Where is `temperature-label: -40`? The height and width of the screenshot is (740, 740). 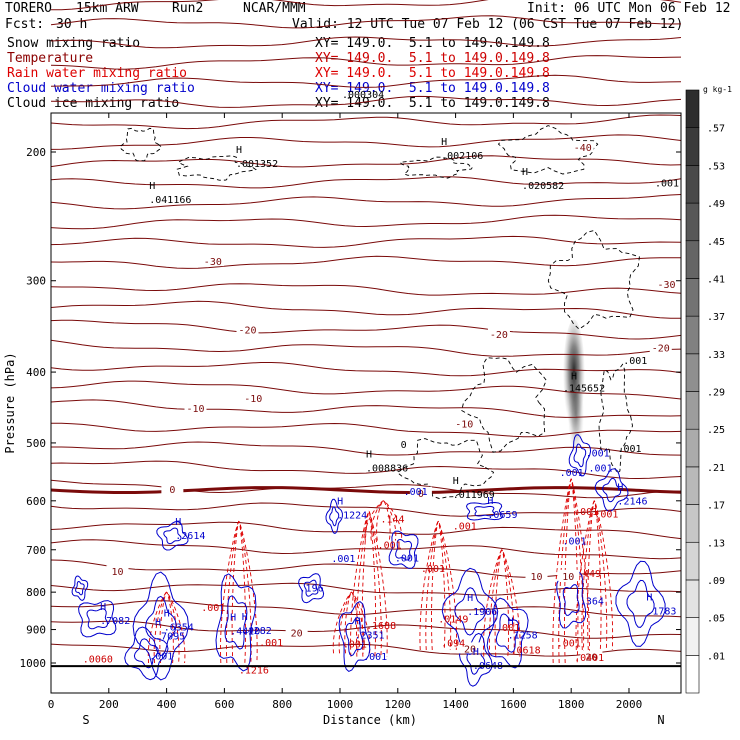 temperature-label: -40 is located at coordinates (583, 148).